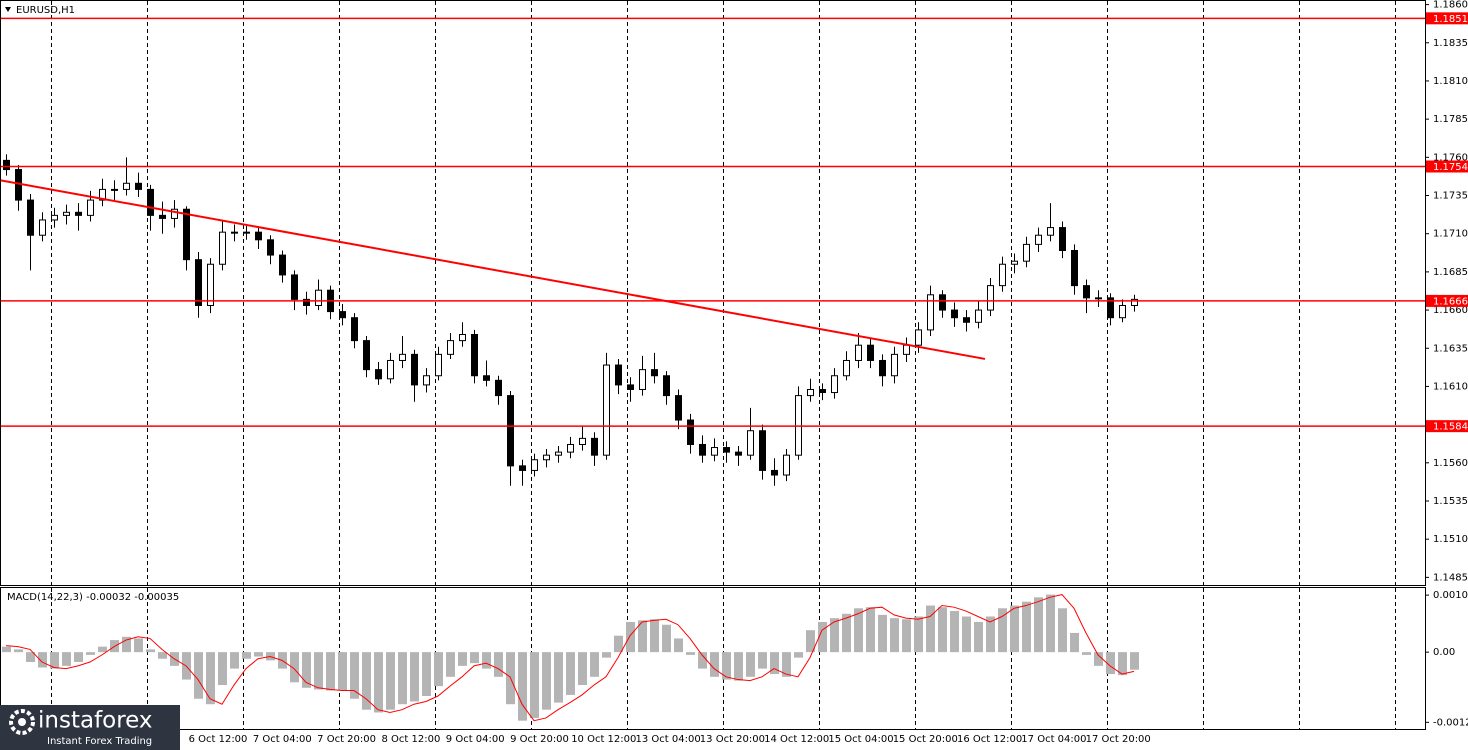 This screenshot has height=750, width=1468. Describe the element at coordinates (1450, 348) in the screenshot. I see `y-tick-label: 1.1635` at that location.